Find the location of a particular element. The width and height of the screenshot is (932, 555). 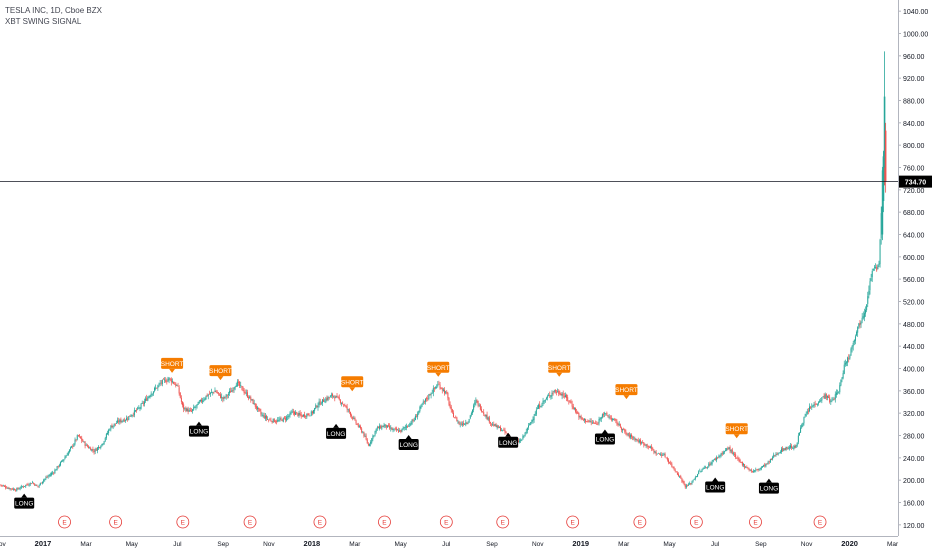

indicator-title: XBT SWING SIGNAL is located at coordinates (43, 21).